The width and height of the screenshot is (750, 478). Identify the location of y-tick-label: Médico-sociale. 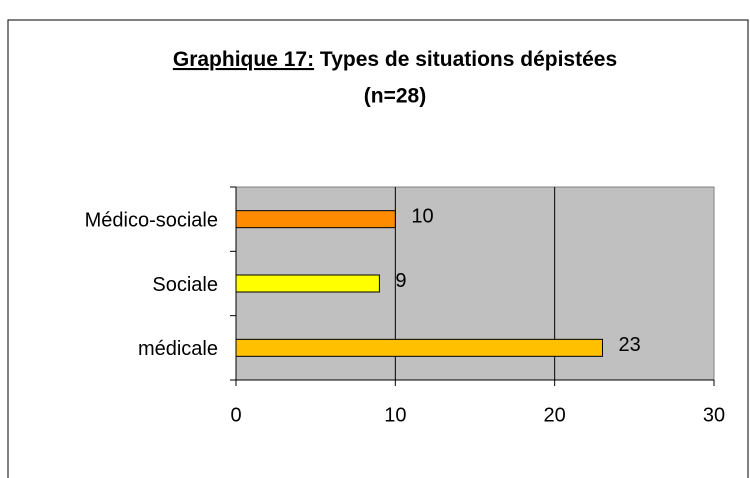
(151, 220).